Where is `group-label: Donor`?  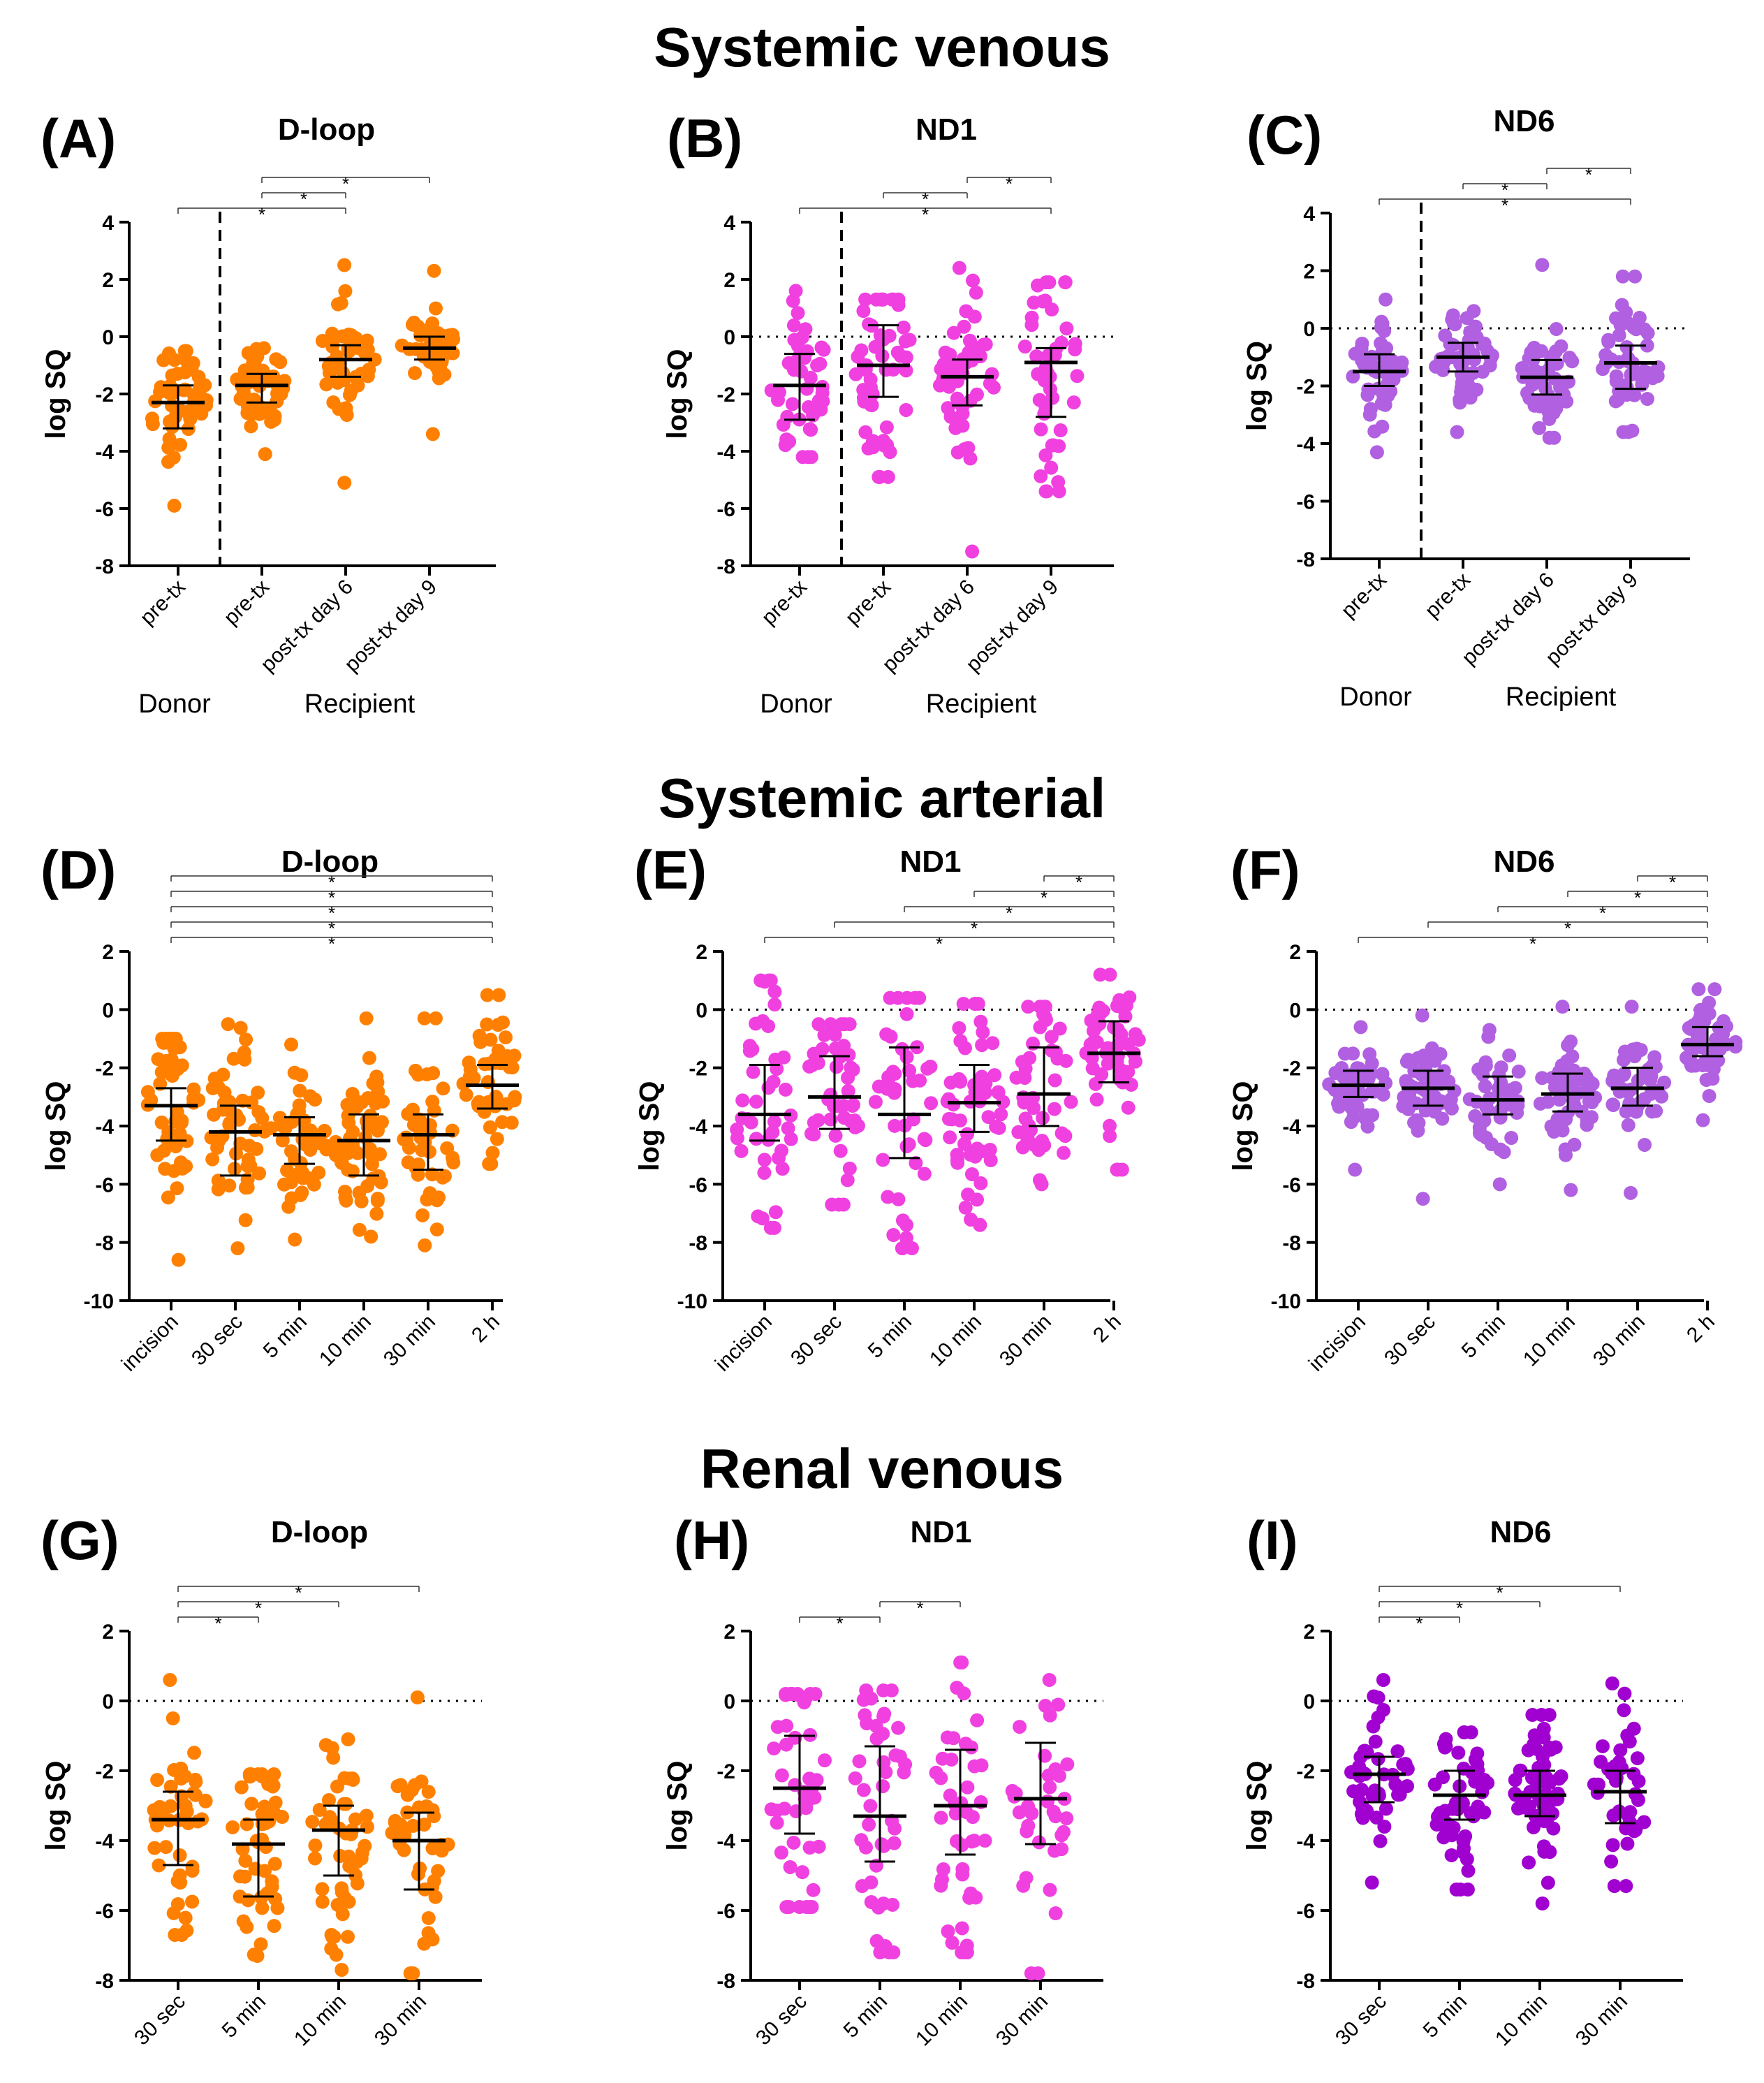
group-label: Donor is located at coordinates (1375, 697).